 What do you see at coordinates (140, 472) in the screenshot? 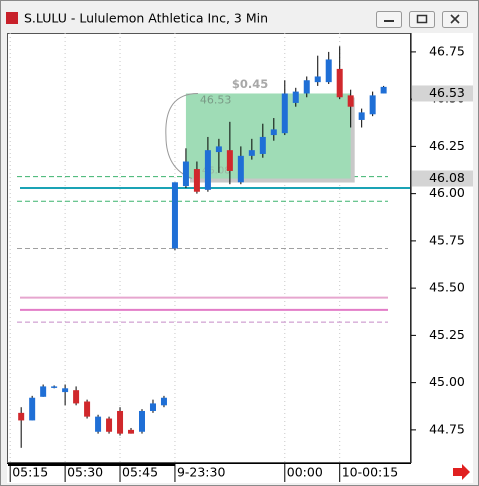
I see `x-tick-label: 05:45` at bounding box center [140, 472].